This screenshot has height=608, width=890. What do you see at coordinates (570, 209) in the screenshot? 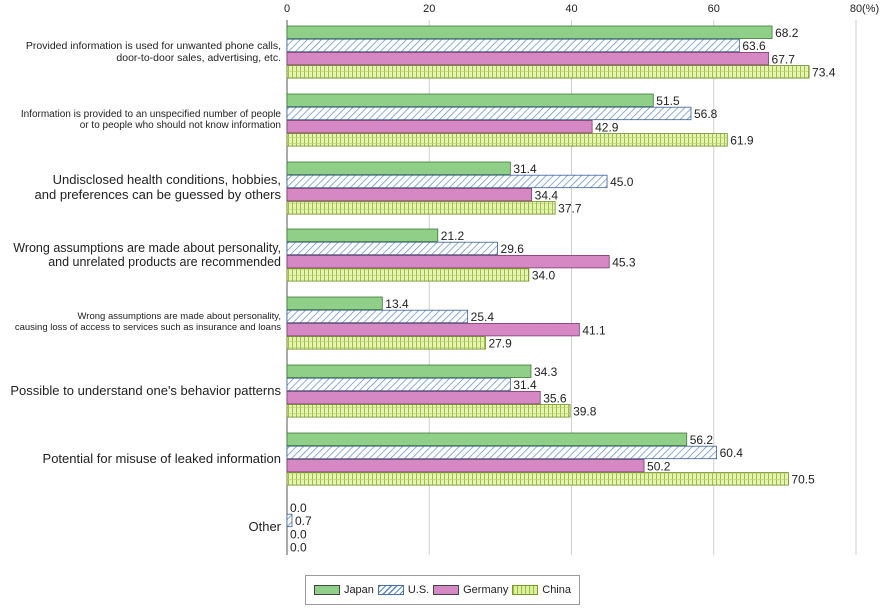
I see `value-label-china: 37.7` at bounding box center [570, 209].